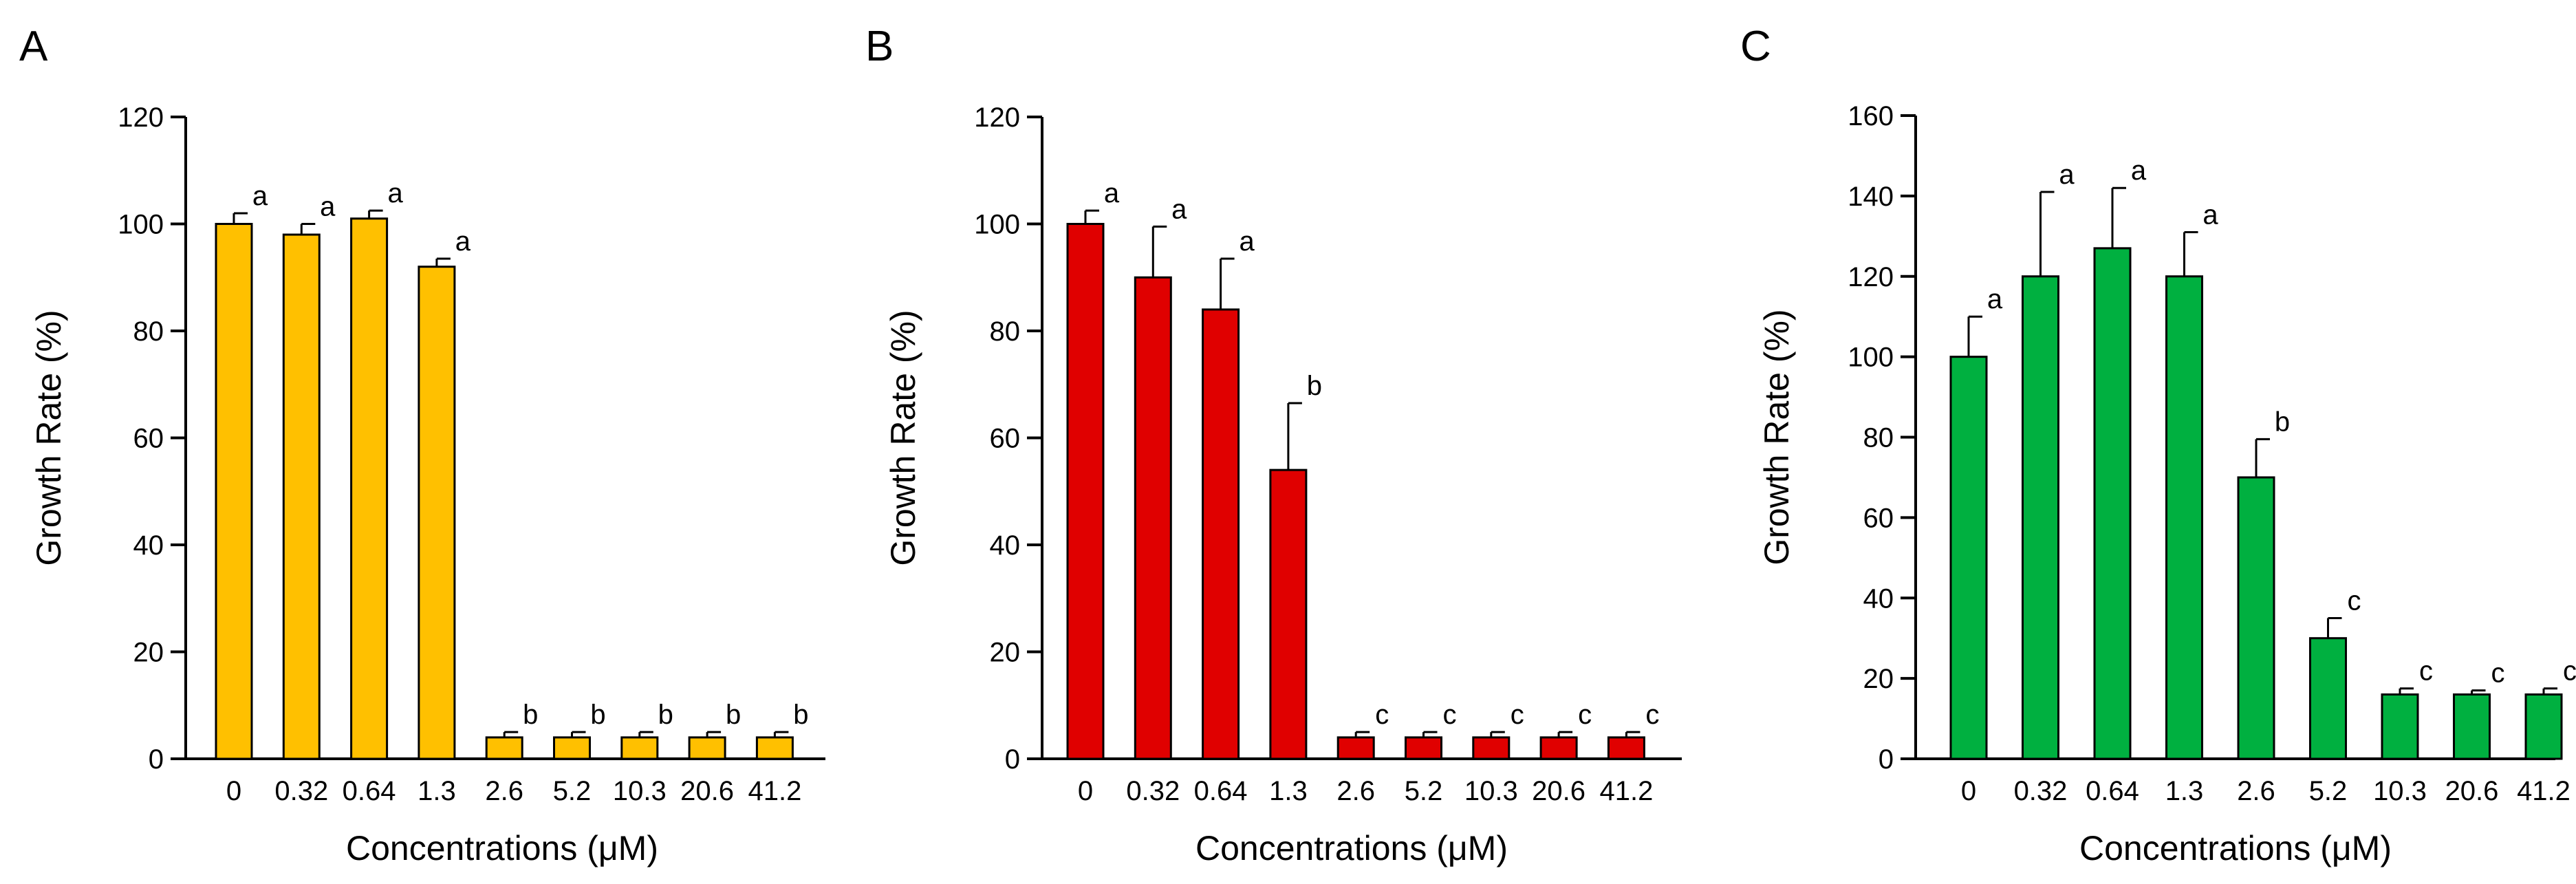 This screenshot has height=884, width=2576. What do you see at coordinates (1871, 197) in the screenshot?
I see `y-tick-label: 140` at bounding box center [1871, 197].